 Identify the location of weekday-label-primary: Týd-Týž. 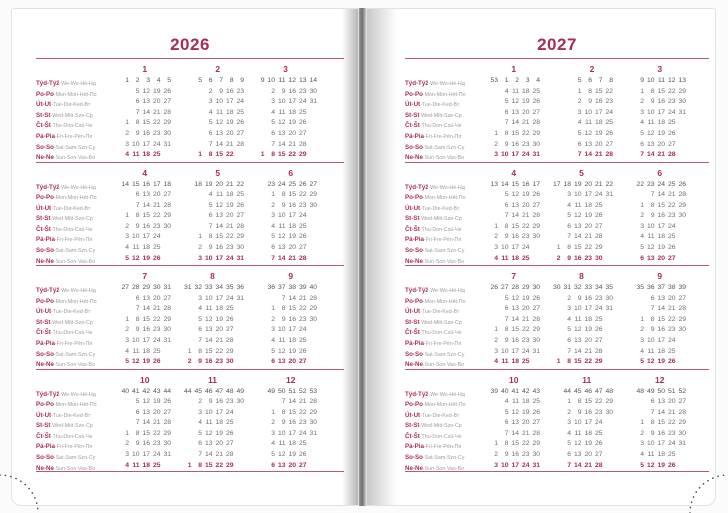
(48, 187).